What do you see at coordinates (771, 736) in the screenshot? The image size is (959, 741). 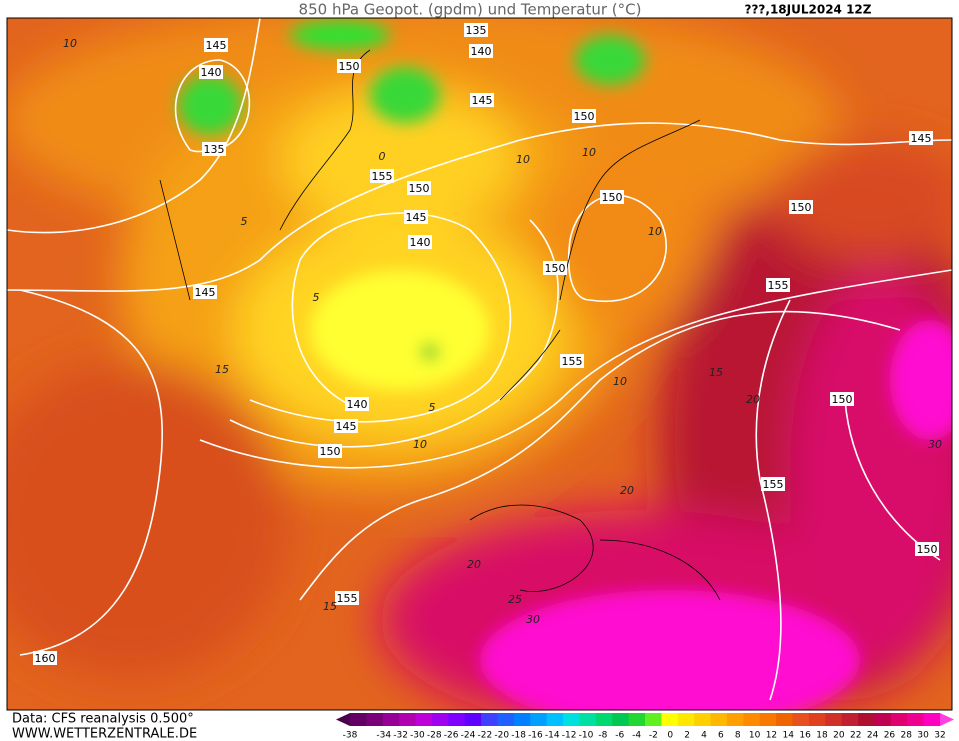 I see `colorbar-label: 12` at bounding box center [771, 736].